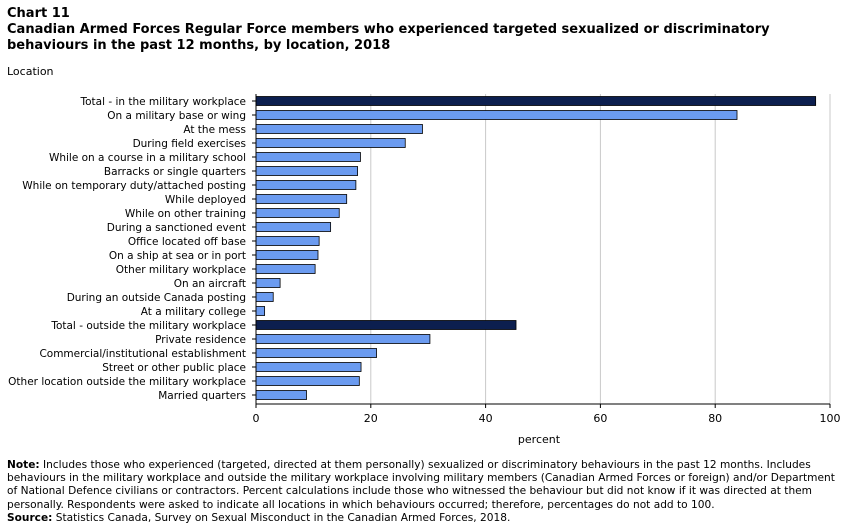 This screenshot has height=530, width=852. Describe the element at coordinates (205, 200) in the screenshot. I see `category-label: While deployed` at that location.